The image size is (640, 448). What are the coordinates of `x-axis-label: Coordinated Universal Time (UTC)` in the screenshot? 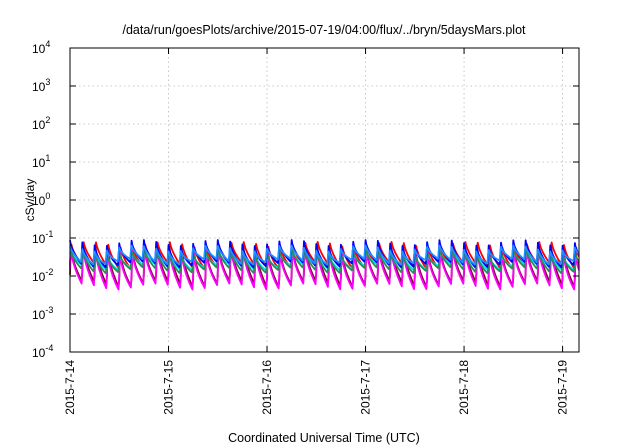 It's located at (324, 438).